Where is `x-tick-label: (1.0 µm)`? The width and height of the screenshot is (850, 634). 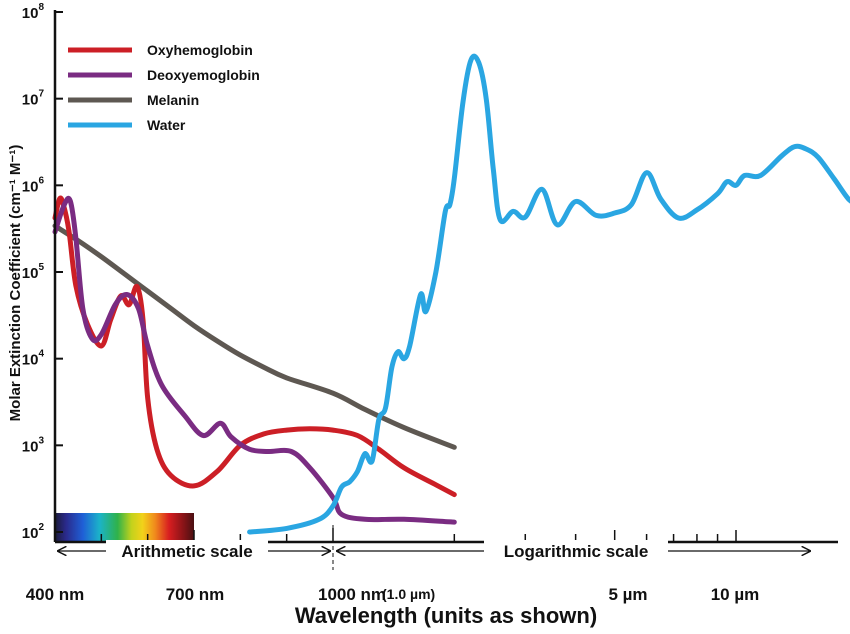 x-tick-label: (1.0 µm) is located at coordinates (408, 594).